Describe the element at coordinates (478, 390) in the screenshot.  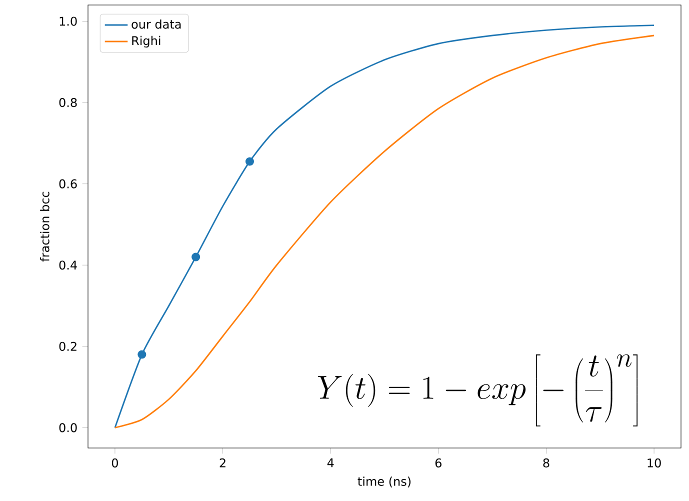
I see `annotation: $Y(t) = 1 - exp\left[-\left(\frac{t}{\tau}\right)^{n}\right]$` at that location.